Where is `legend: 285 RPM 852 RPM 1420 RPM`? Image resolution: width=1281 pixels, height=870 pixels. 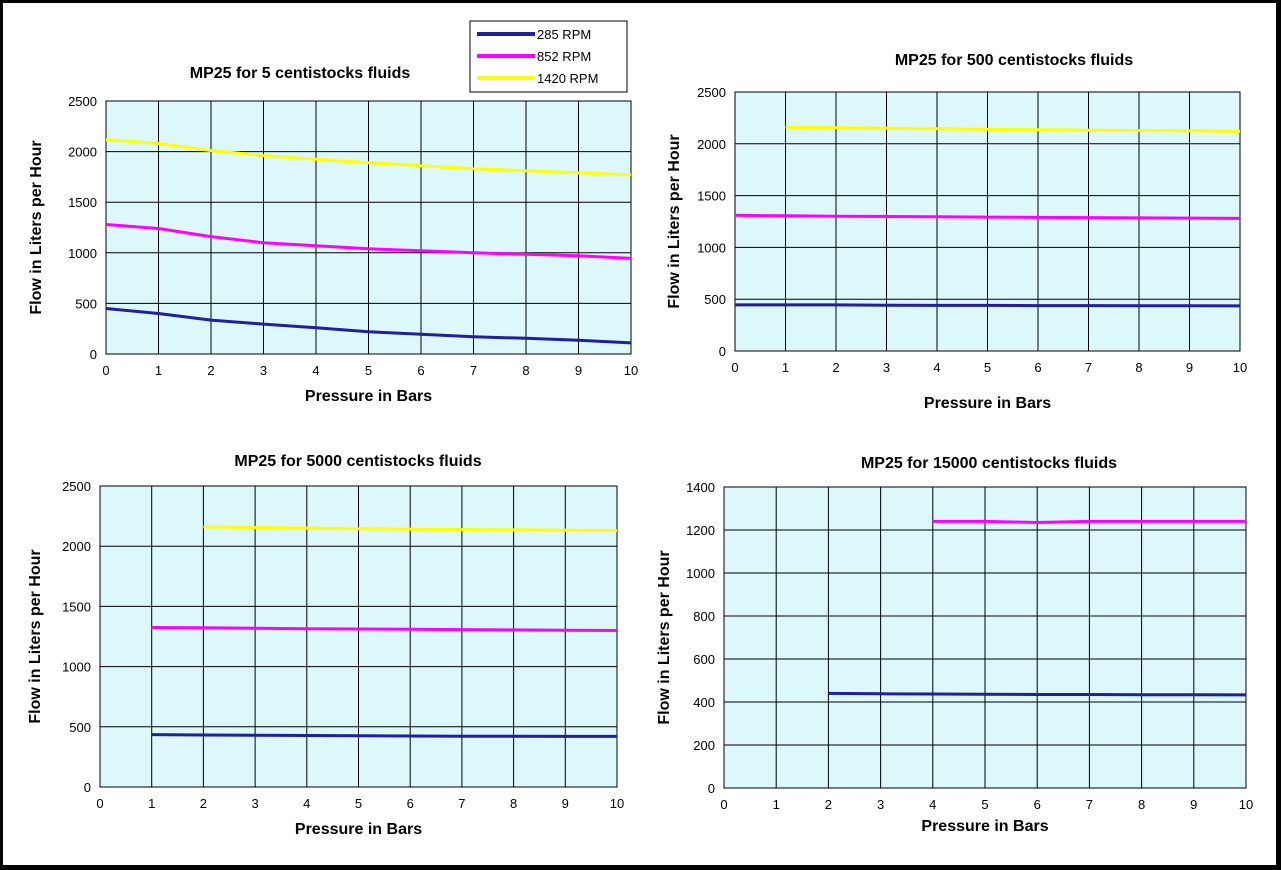 legend: 285 RPM 852 RPM 1420 RPM is located at coordinates (548, 56).